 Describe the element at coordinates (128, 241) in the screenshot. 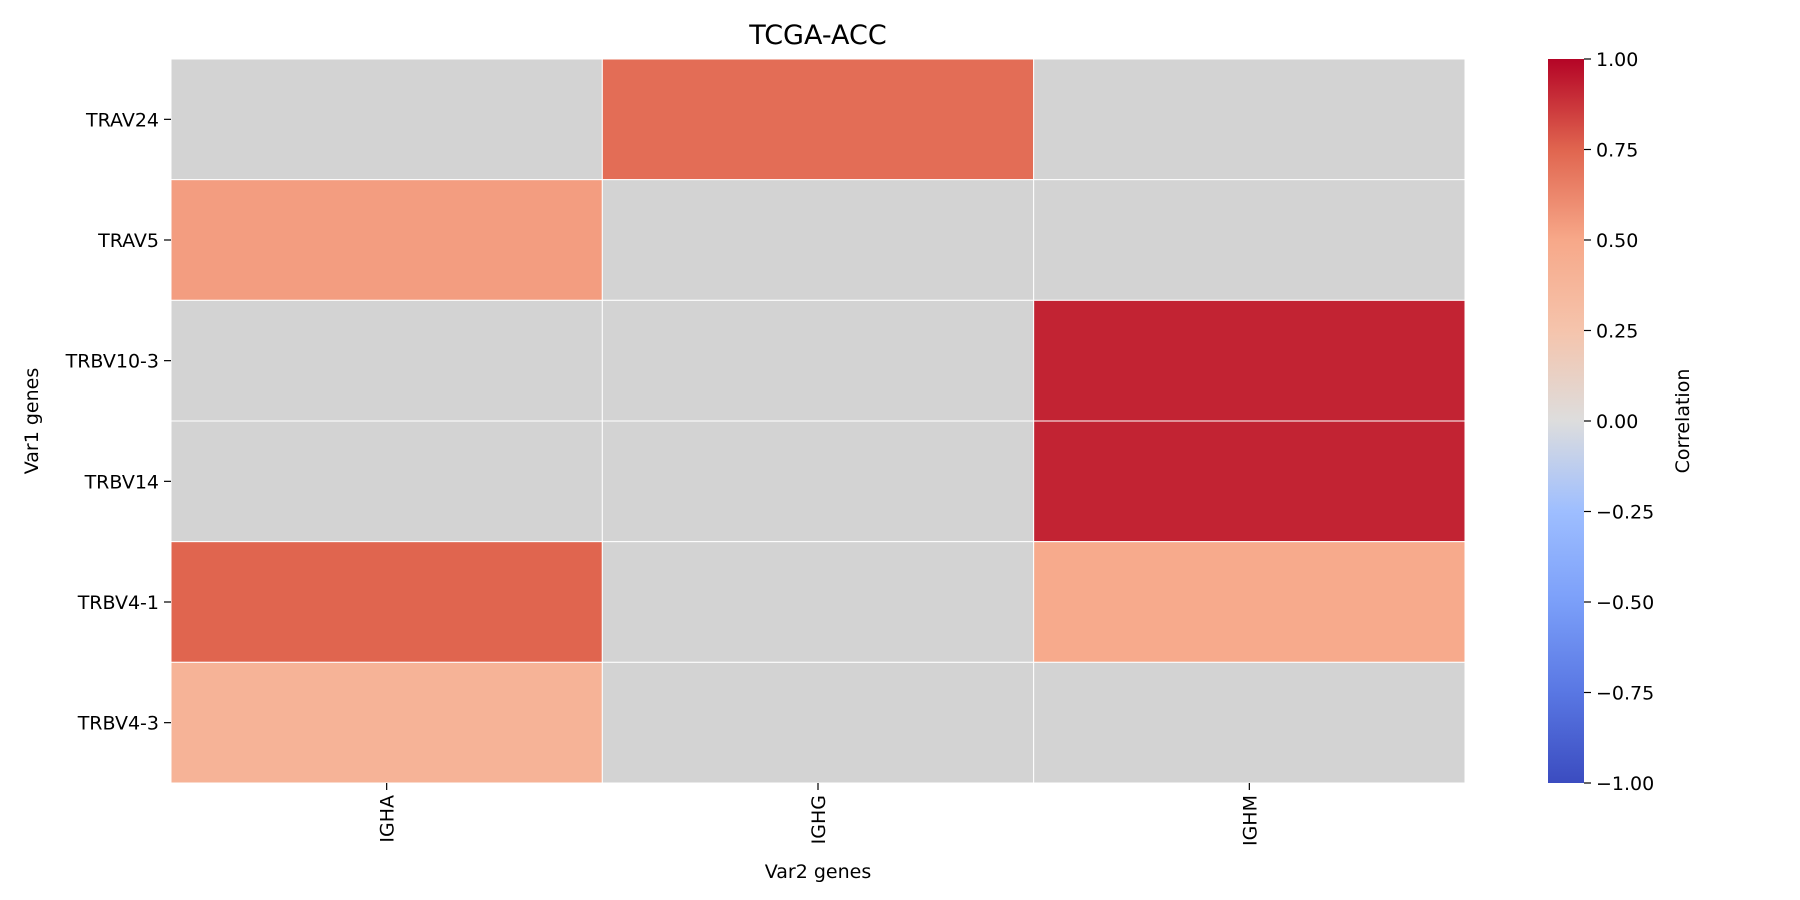

I see `y-tick-label: TRAV5` at that location.